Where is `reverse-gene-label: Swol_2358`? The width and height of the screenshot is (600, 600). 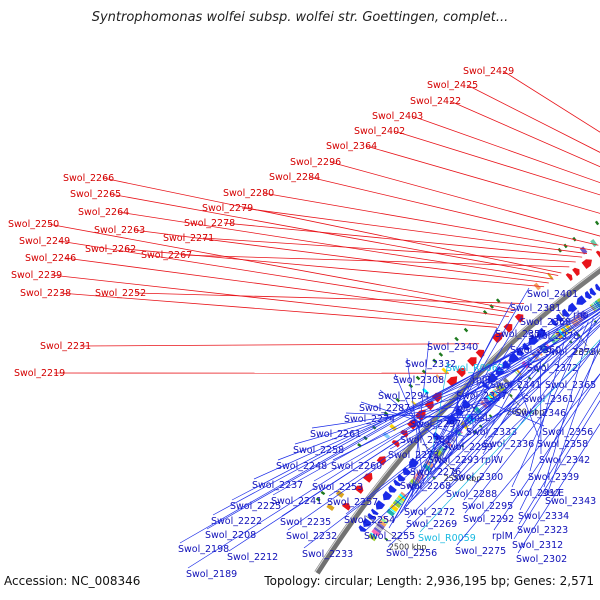
reverse-gene-label: Swol_2358 is located at coordinates (562, 444).